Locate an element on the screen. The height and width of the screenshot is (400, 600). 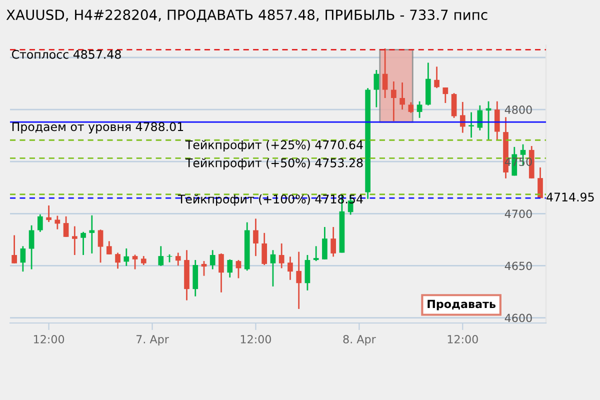
ref-line-label: Тейкпрофит (+25%) 4770.64 is located at coordinates (274, 146).